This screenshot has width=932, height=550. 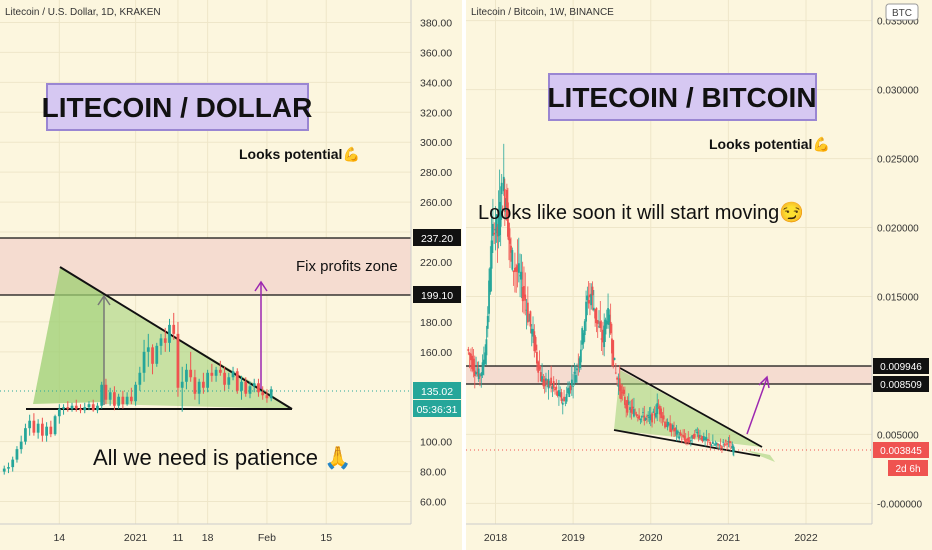 What do you see at coordinates (436, 263) in the screenshot?
I see `left-y-tick-label: 220.00` at bounding box center [436, 263].